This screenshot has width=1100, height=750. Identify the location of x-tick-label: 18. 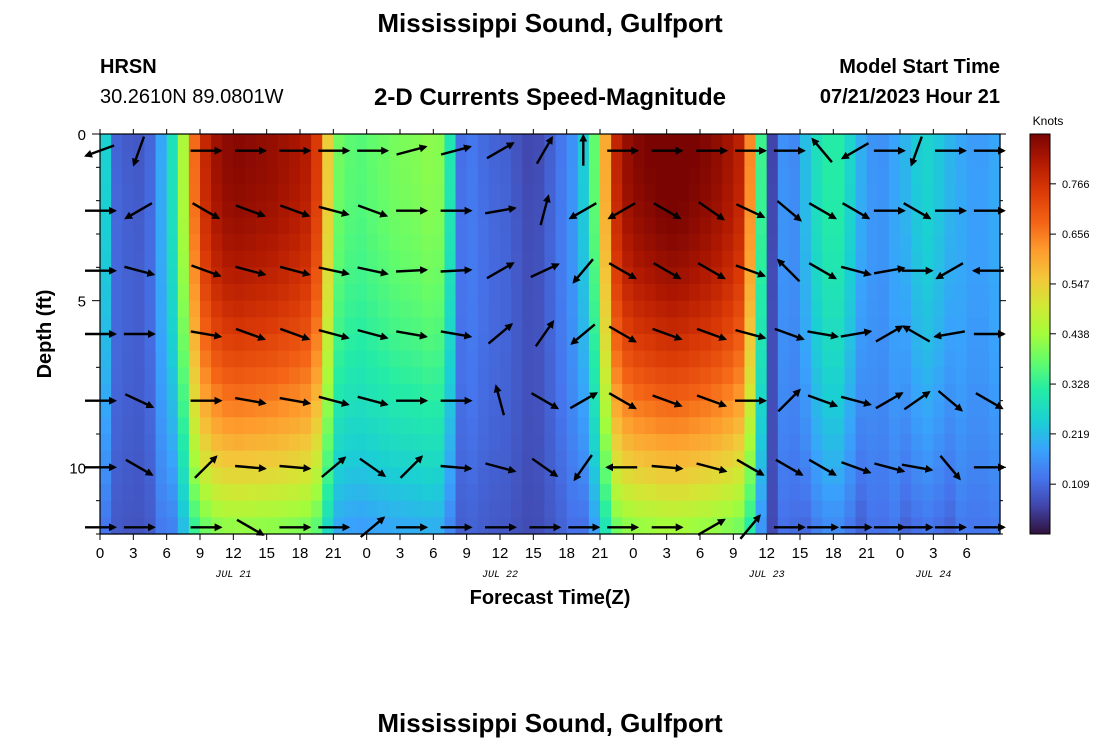
(300, 553).